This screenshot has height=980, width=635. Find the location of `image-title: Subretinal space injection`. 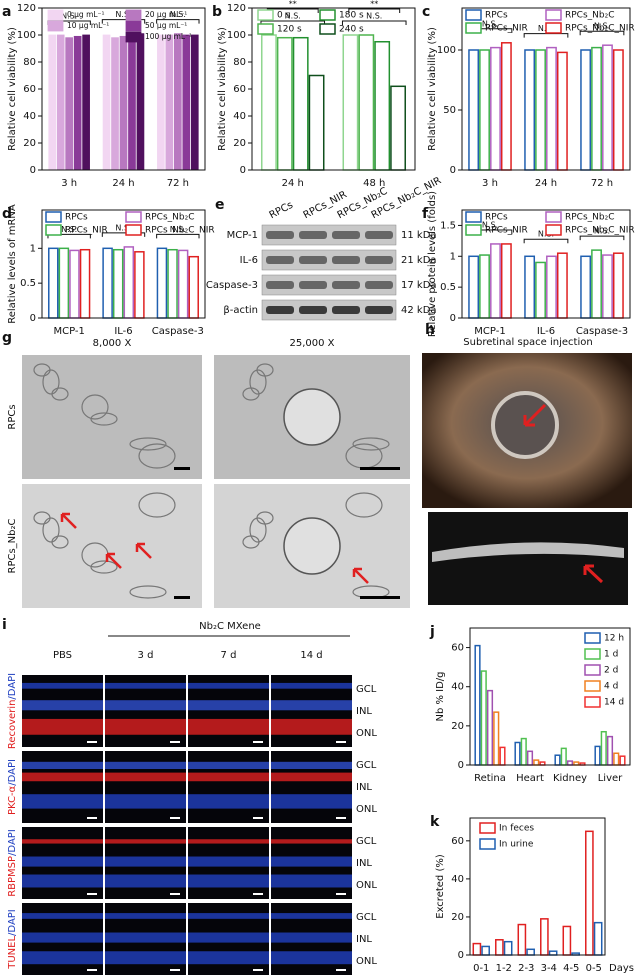

image-title: Subretinal space injection is located at coordinates (527, 342).